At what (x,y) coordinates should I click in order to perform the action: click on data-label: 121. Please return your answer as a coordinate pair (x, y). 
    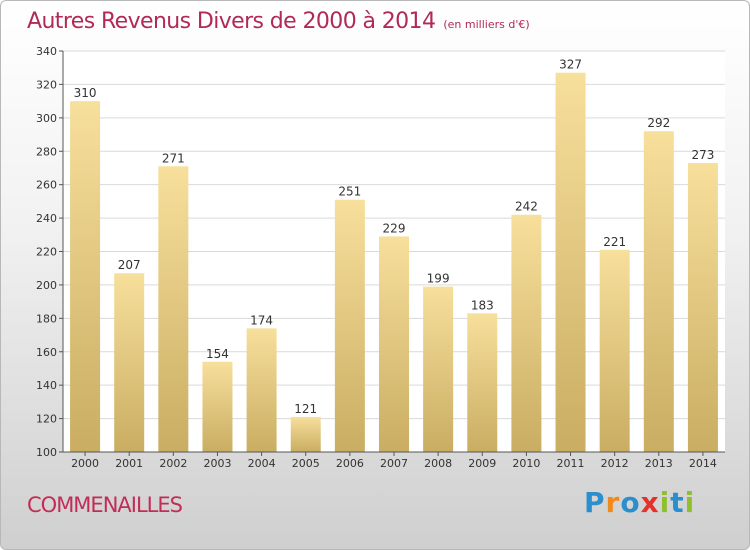
    Looking at the image, I should click on (305, 409).